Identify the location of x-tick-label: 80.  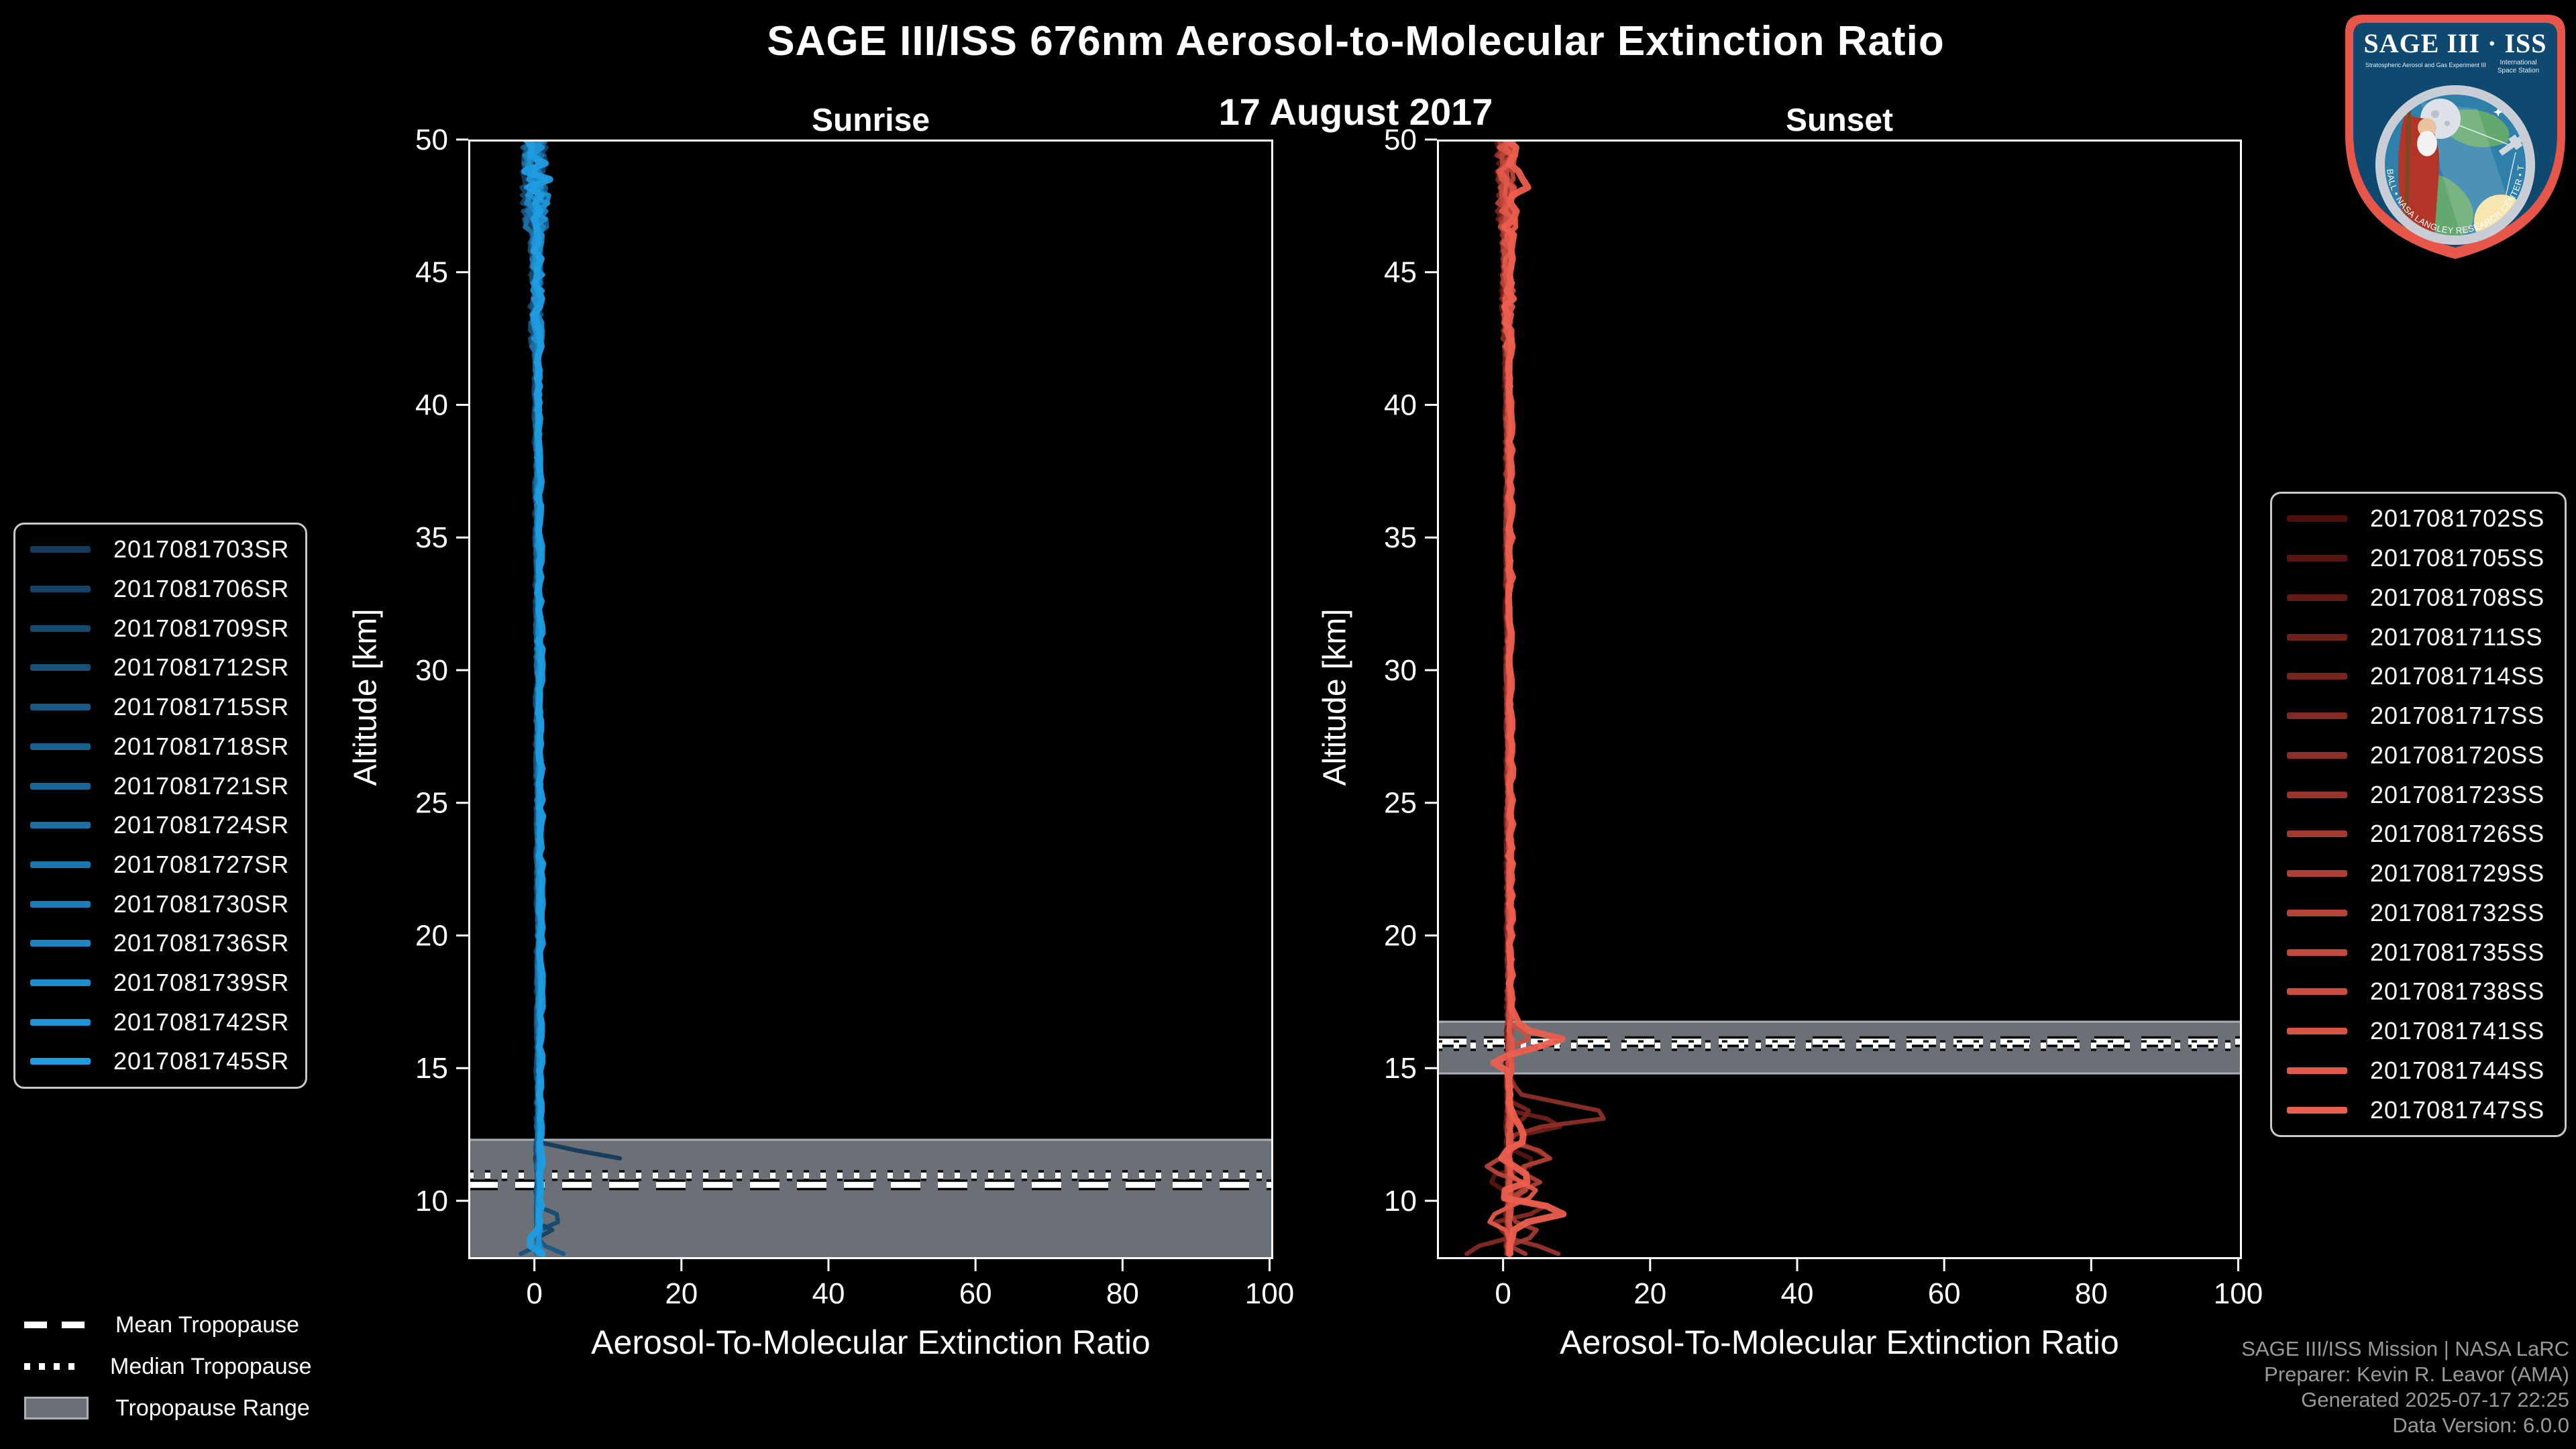
(2091, 1293).